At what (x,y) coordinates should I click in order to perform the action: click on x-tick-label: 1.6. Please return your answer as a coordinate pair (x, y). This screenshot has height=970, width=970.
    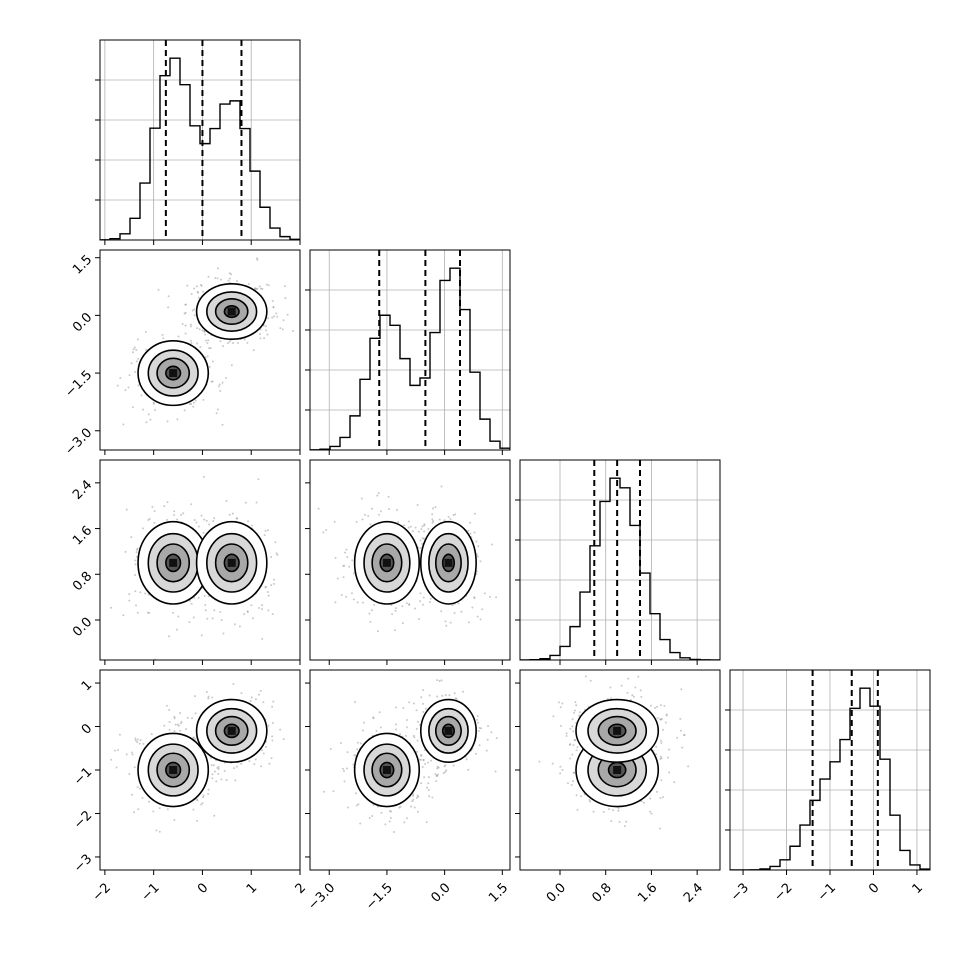
    Looking at the image, I should click on (647, 892).